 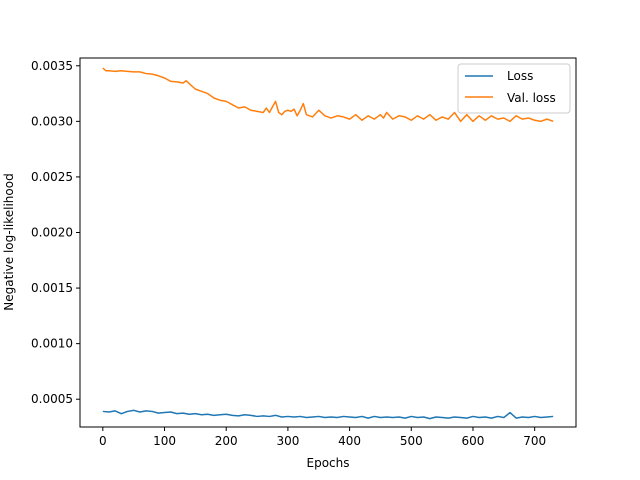 I want to click on y-tick-label: 0.0020, so click(x=52, y=232).